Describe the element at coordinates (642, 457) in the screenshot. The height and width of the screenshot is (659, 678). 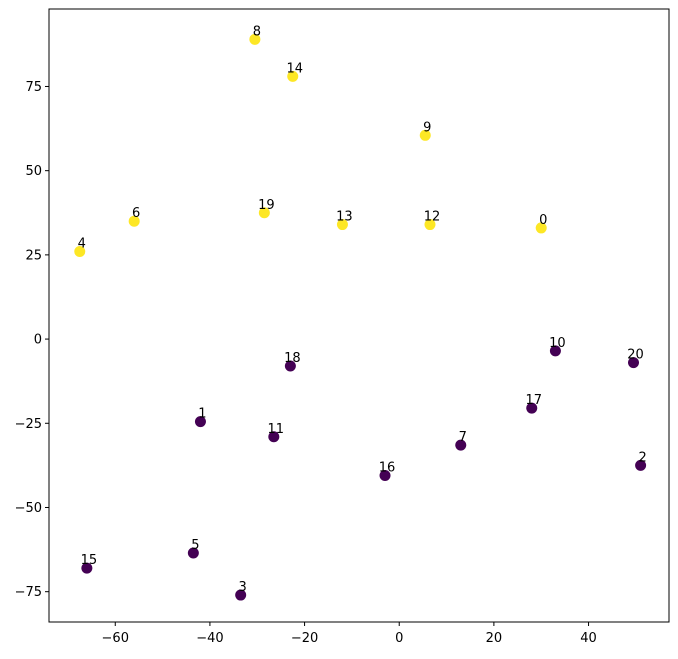
I see `point-label-2: 2` at that location.